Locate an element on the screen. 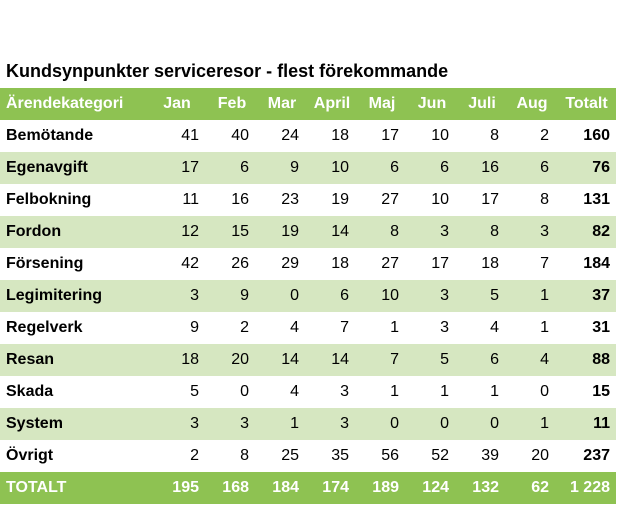 This screenshot has width=618, height=505. row-total: 237 is located at coordinates (596, 455).